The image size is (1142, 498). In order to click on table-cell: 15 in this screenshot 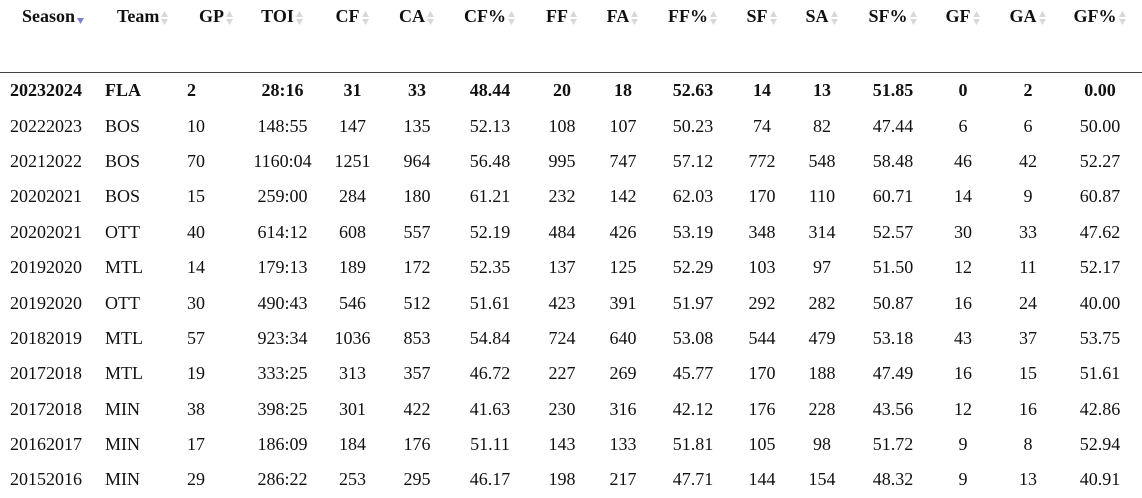, I will do `click(196, 196)`.